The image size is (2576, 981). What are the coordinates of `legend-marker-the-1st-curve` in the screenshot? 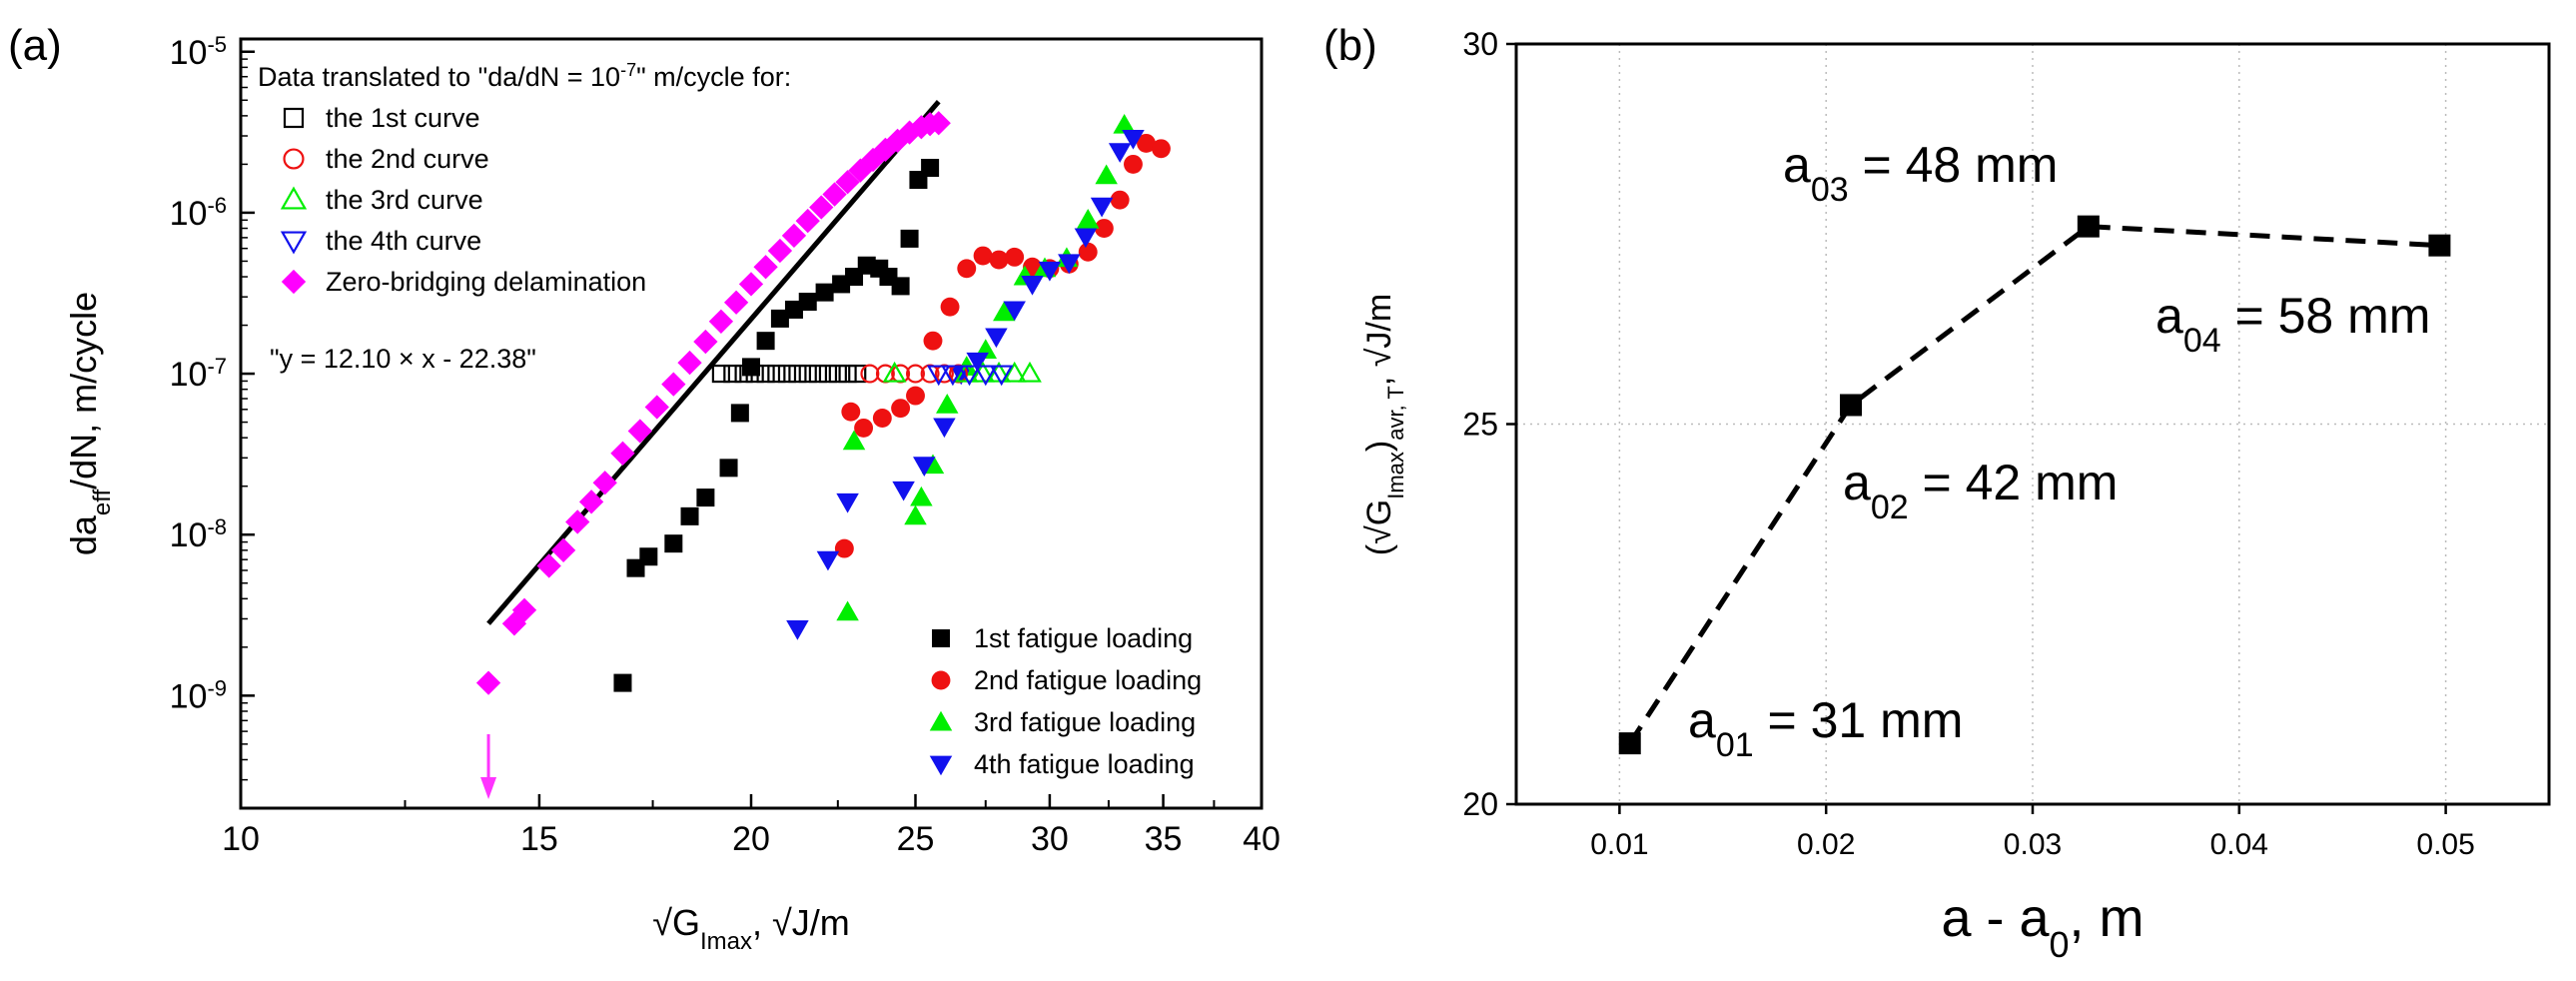 It's located at (294, 118).